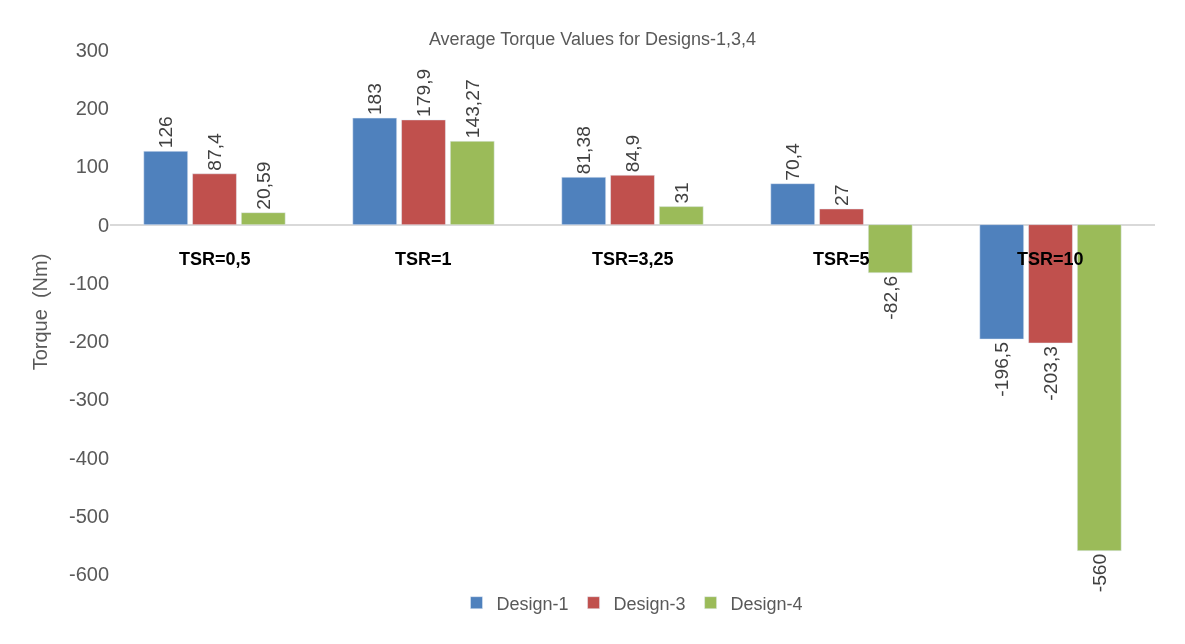  Describe the element at coordinates (88, 399) in the screenshot. I see `y-tick-label: -300` at that location.